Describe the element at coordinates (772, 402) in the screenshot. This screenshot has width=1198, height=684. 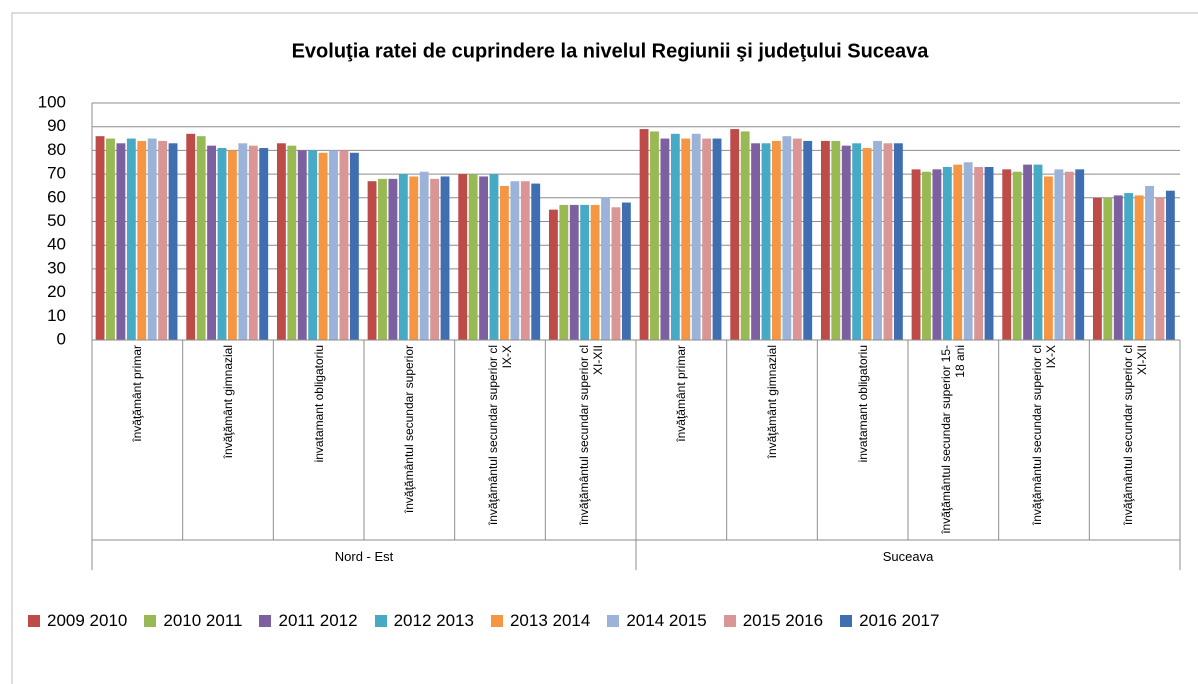
I see `x-tick-label: învăţământ gimnazial` at that location.